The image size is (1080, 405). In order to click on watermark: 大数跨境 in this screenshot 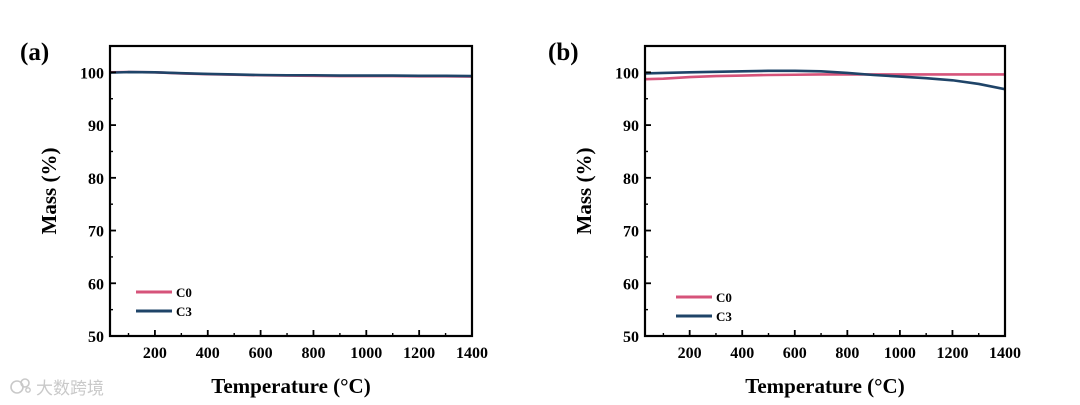, I will do `click(57, 386)`.